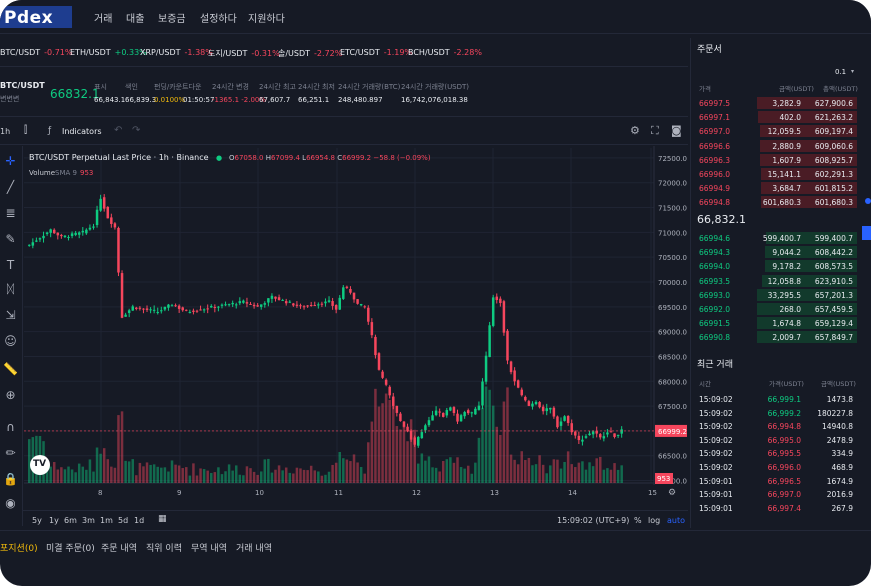 This screenshot has width=871, height=586. What do you see at coordinates (833, 295) in the screenshot?
I see `bid-total: 657,201.3` at bounding box center [833, 295].